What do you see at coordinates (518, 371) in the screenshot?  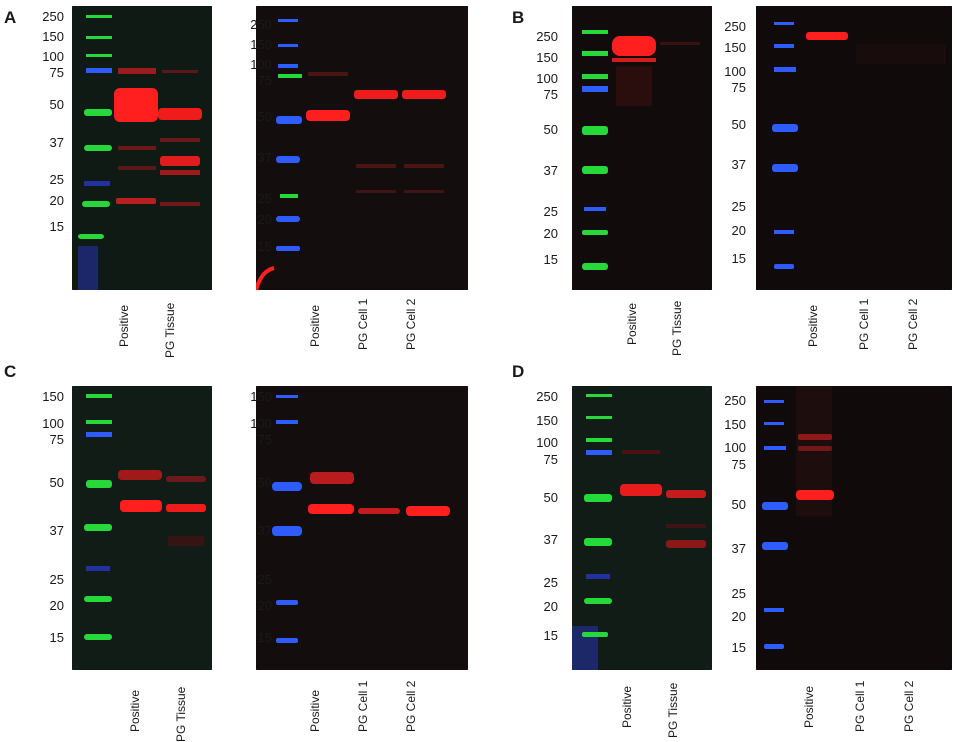 I see `panel-label-d: D` at bounding box center [518, 371].